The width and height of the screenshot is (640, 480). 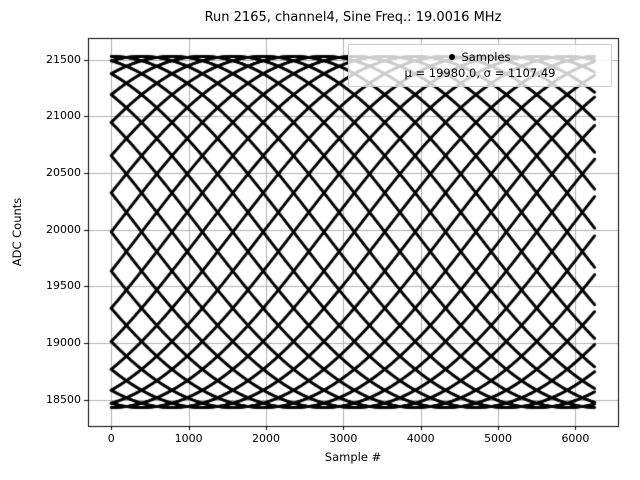 I want to click on legend-label-stats: μ = 19980.0, σ = 1107.49, so click(x=480, y=73).